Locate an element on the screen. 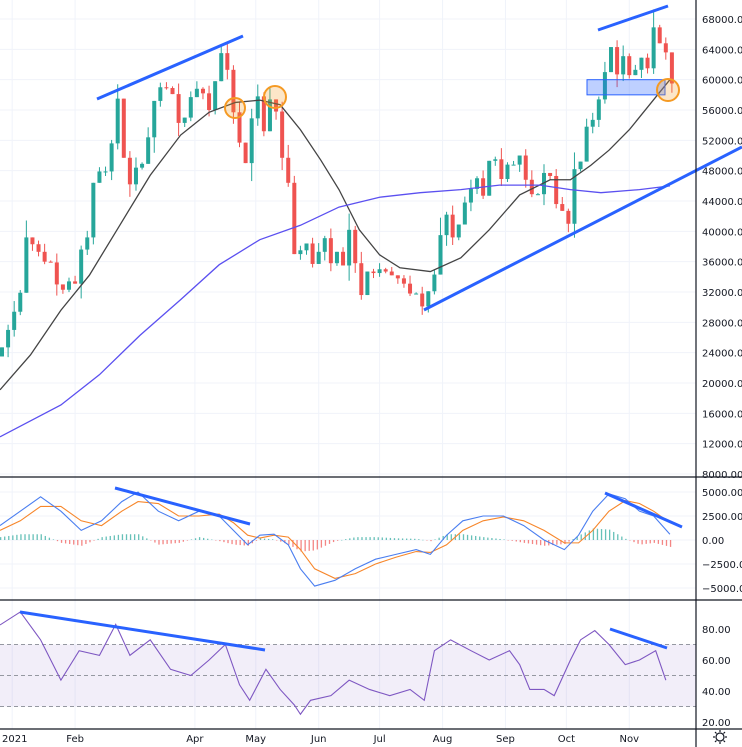 Image resolution: width=742 pixels, height=747 pixels. price-axis-label: 8000.00 is located at coordinates (722, 475).